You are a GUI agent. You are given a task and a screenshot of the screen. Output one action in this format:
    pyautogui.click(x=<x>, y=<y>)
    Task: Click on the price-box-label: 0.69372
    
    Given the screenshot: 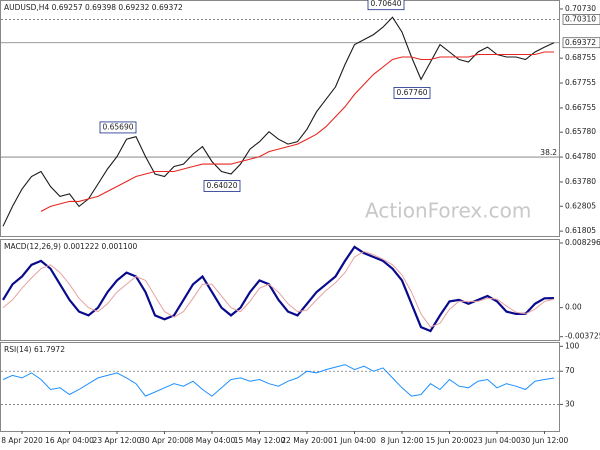 What is the action you would take?
    pyautogui.click(x=580, y=42)
    